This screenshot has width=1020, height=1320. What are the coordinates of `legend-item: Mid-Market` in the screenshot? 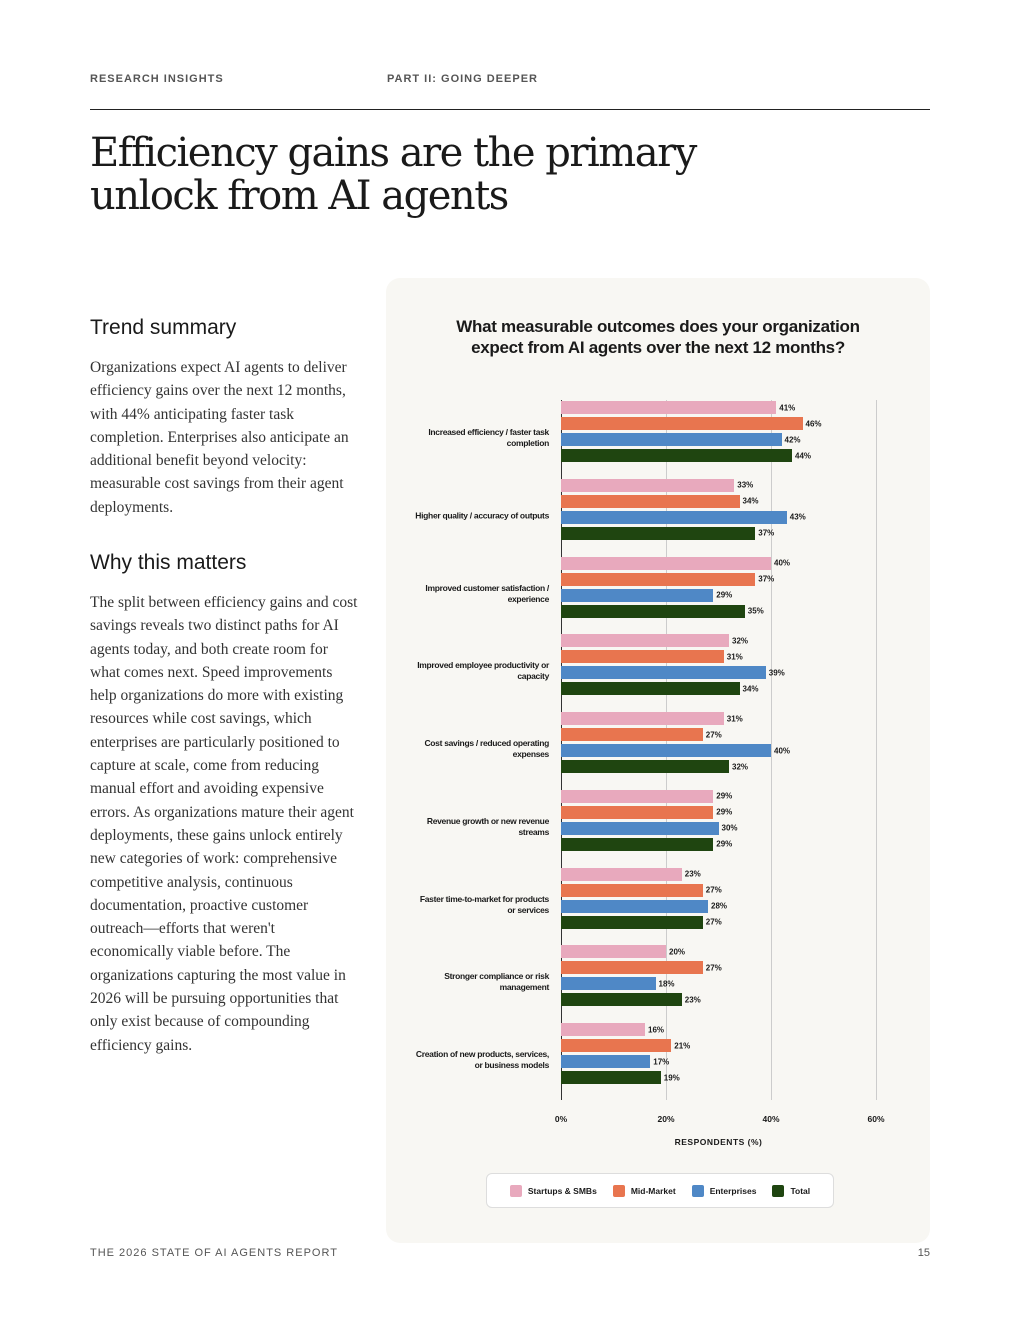 It's located at (644, 1190).